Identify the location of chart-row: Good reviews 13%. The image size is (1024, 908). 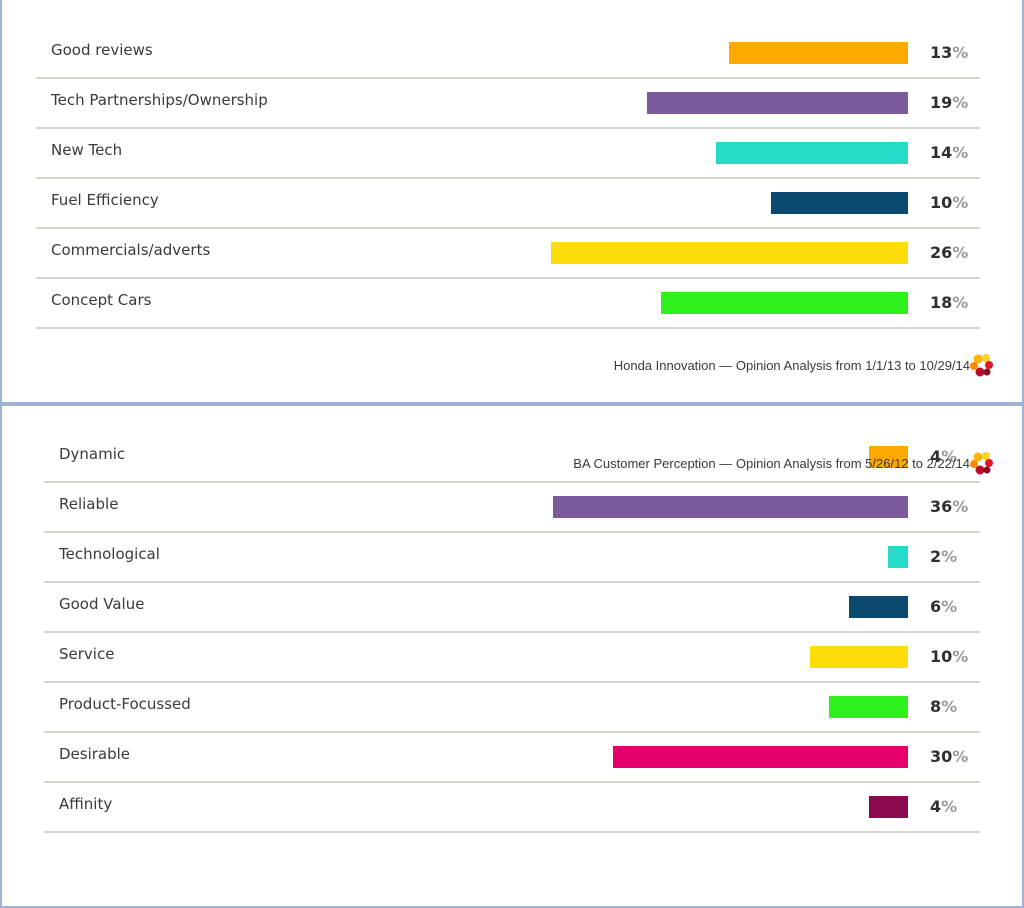
(508, 53).